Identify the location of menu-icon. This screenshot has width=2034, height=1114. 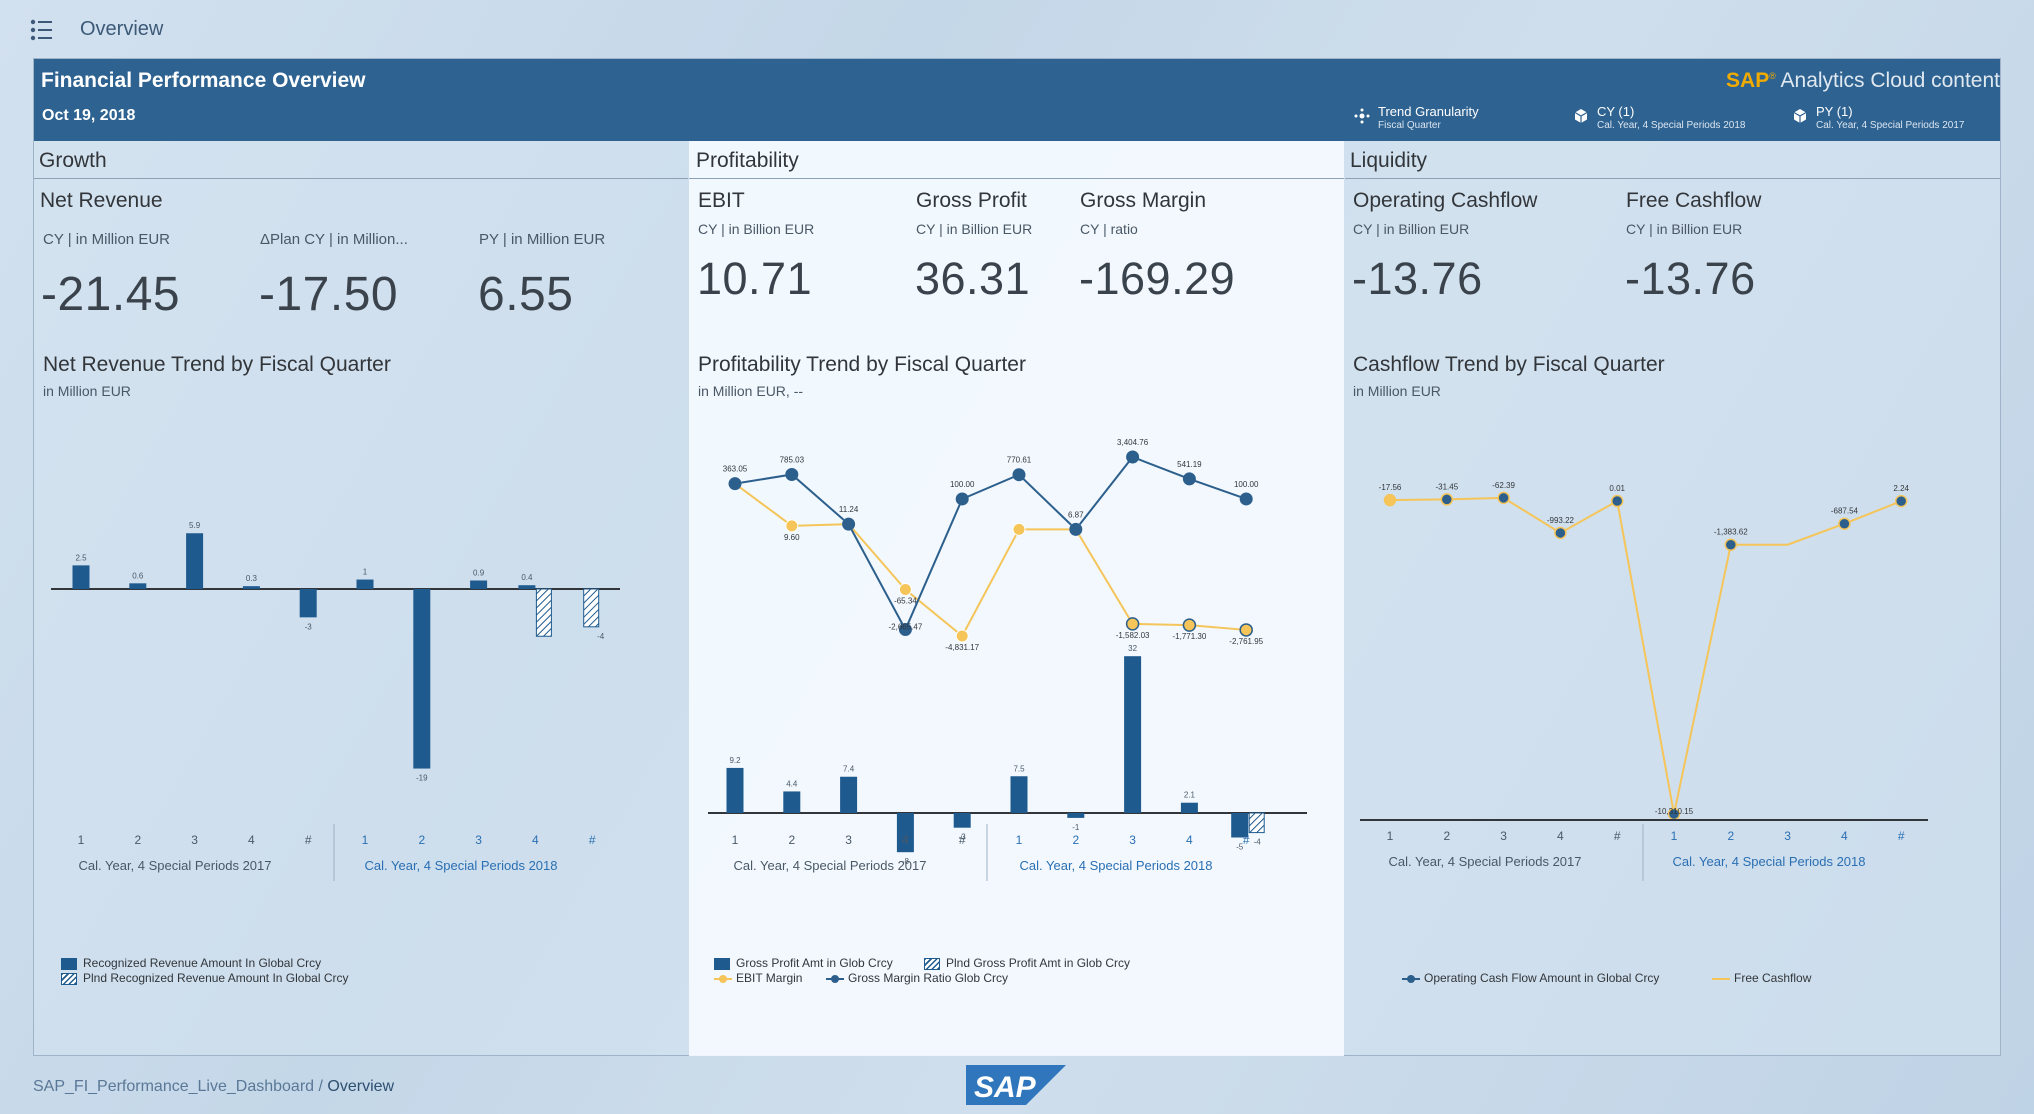
(42, 30).